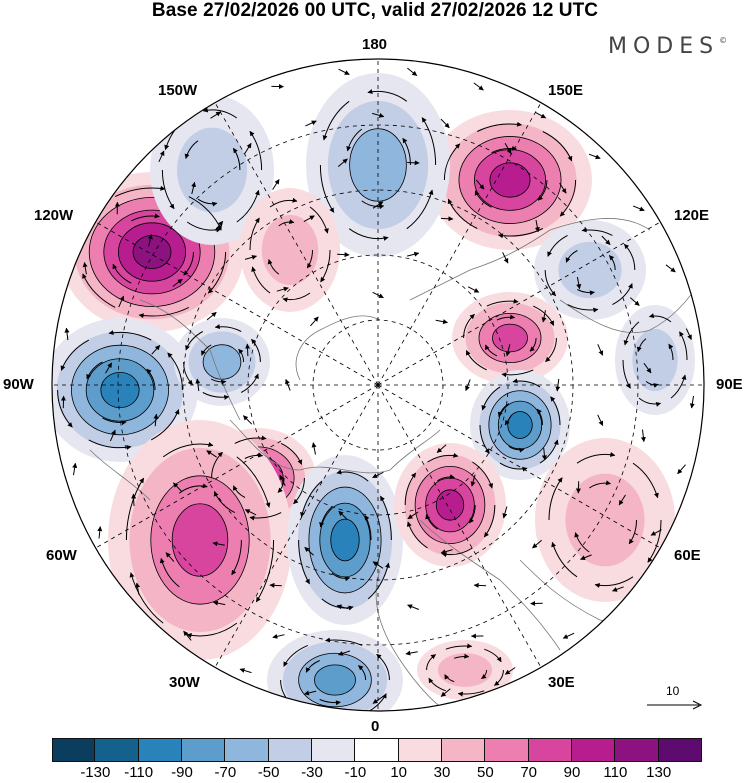  Describe the element at coordinates (375, 726) in the screenshot. I see `lon-label-0: 0` at that location.